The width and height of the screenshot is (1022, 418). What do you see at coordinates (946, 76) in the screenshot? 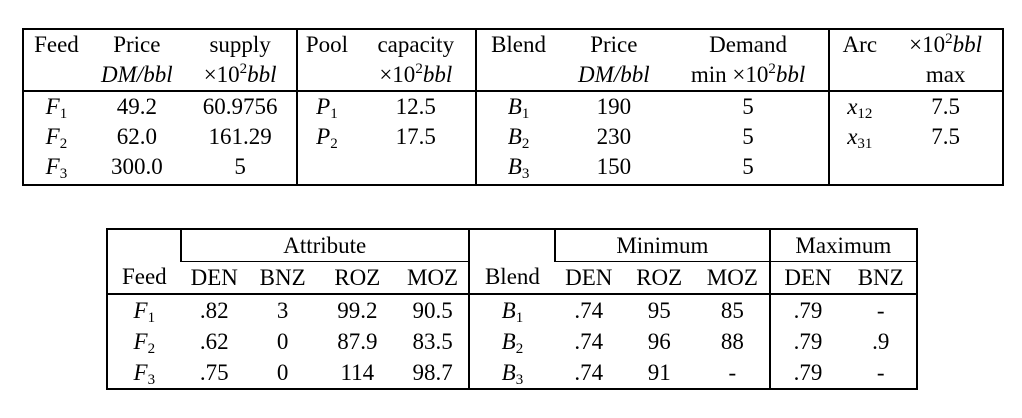
I see `header-arc-max: max` at bounding box center [946, 76].